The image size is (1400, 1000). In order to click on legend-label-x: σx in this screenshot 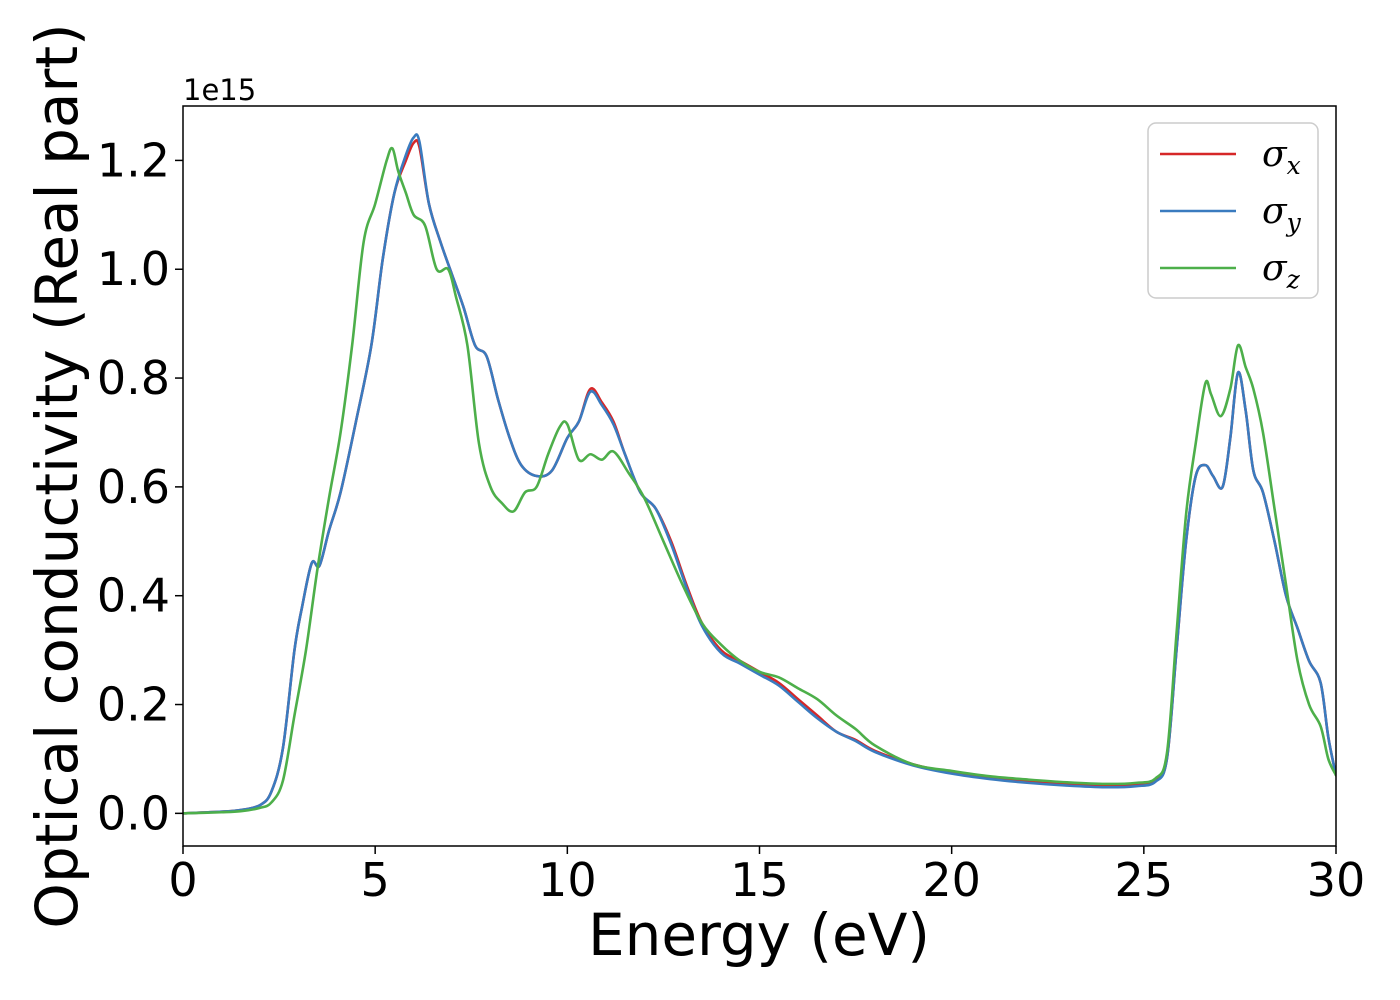, I will do `click(1281, 157)`.